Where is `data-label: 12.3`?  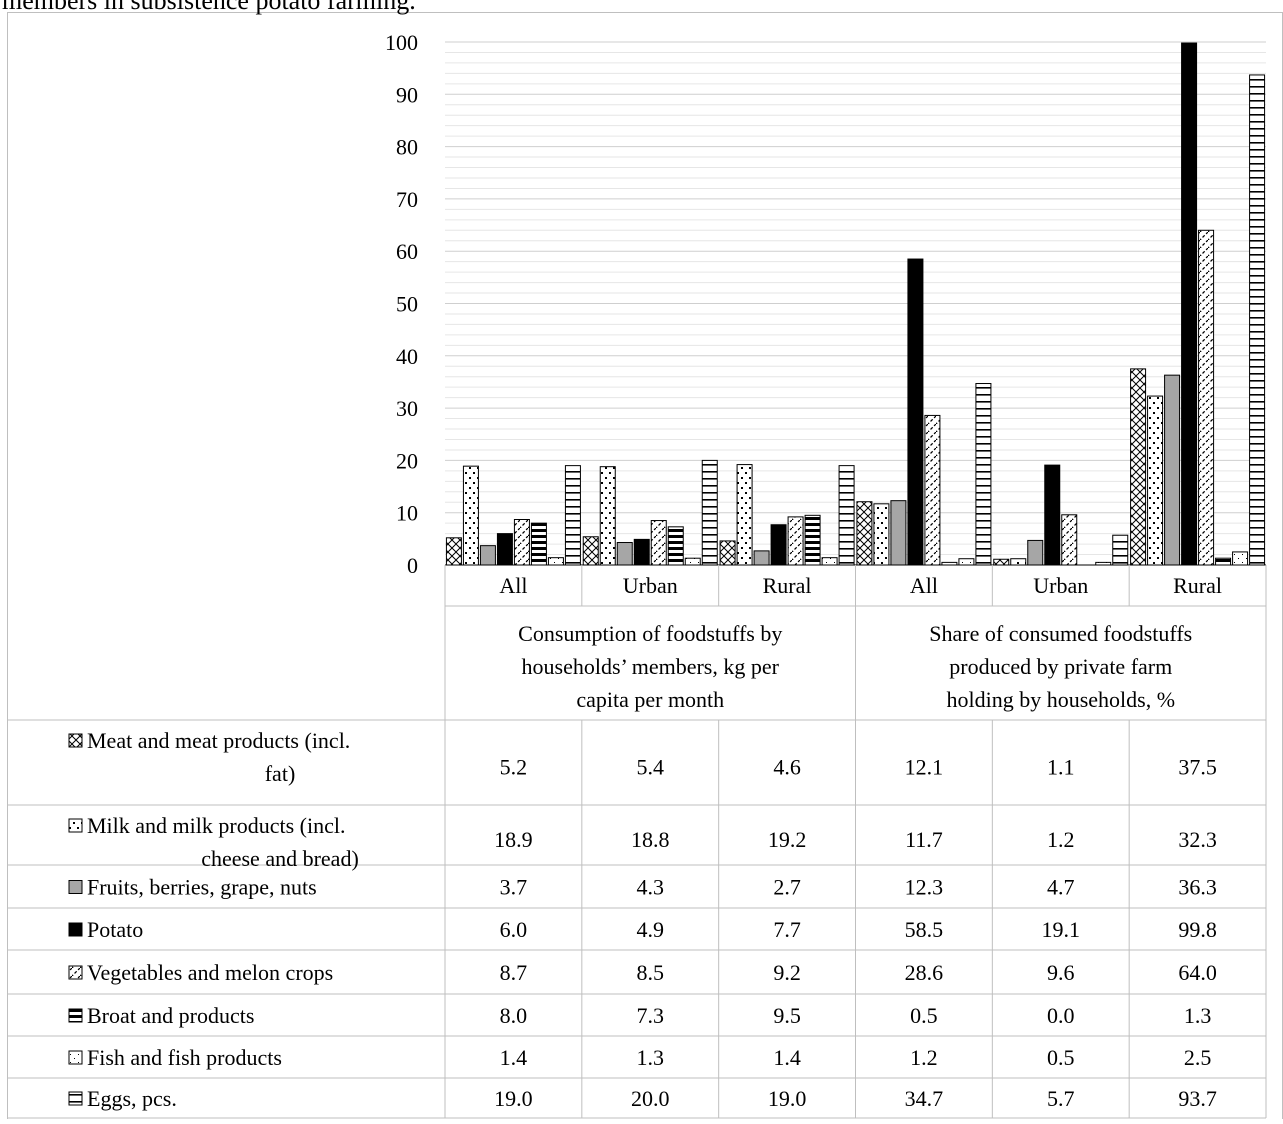
data-label: 12.3 is located at coordinates (924, 887).